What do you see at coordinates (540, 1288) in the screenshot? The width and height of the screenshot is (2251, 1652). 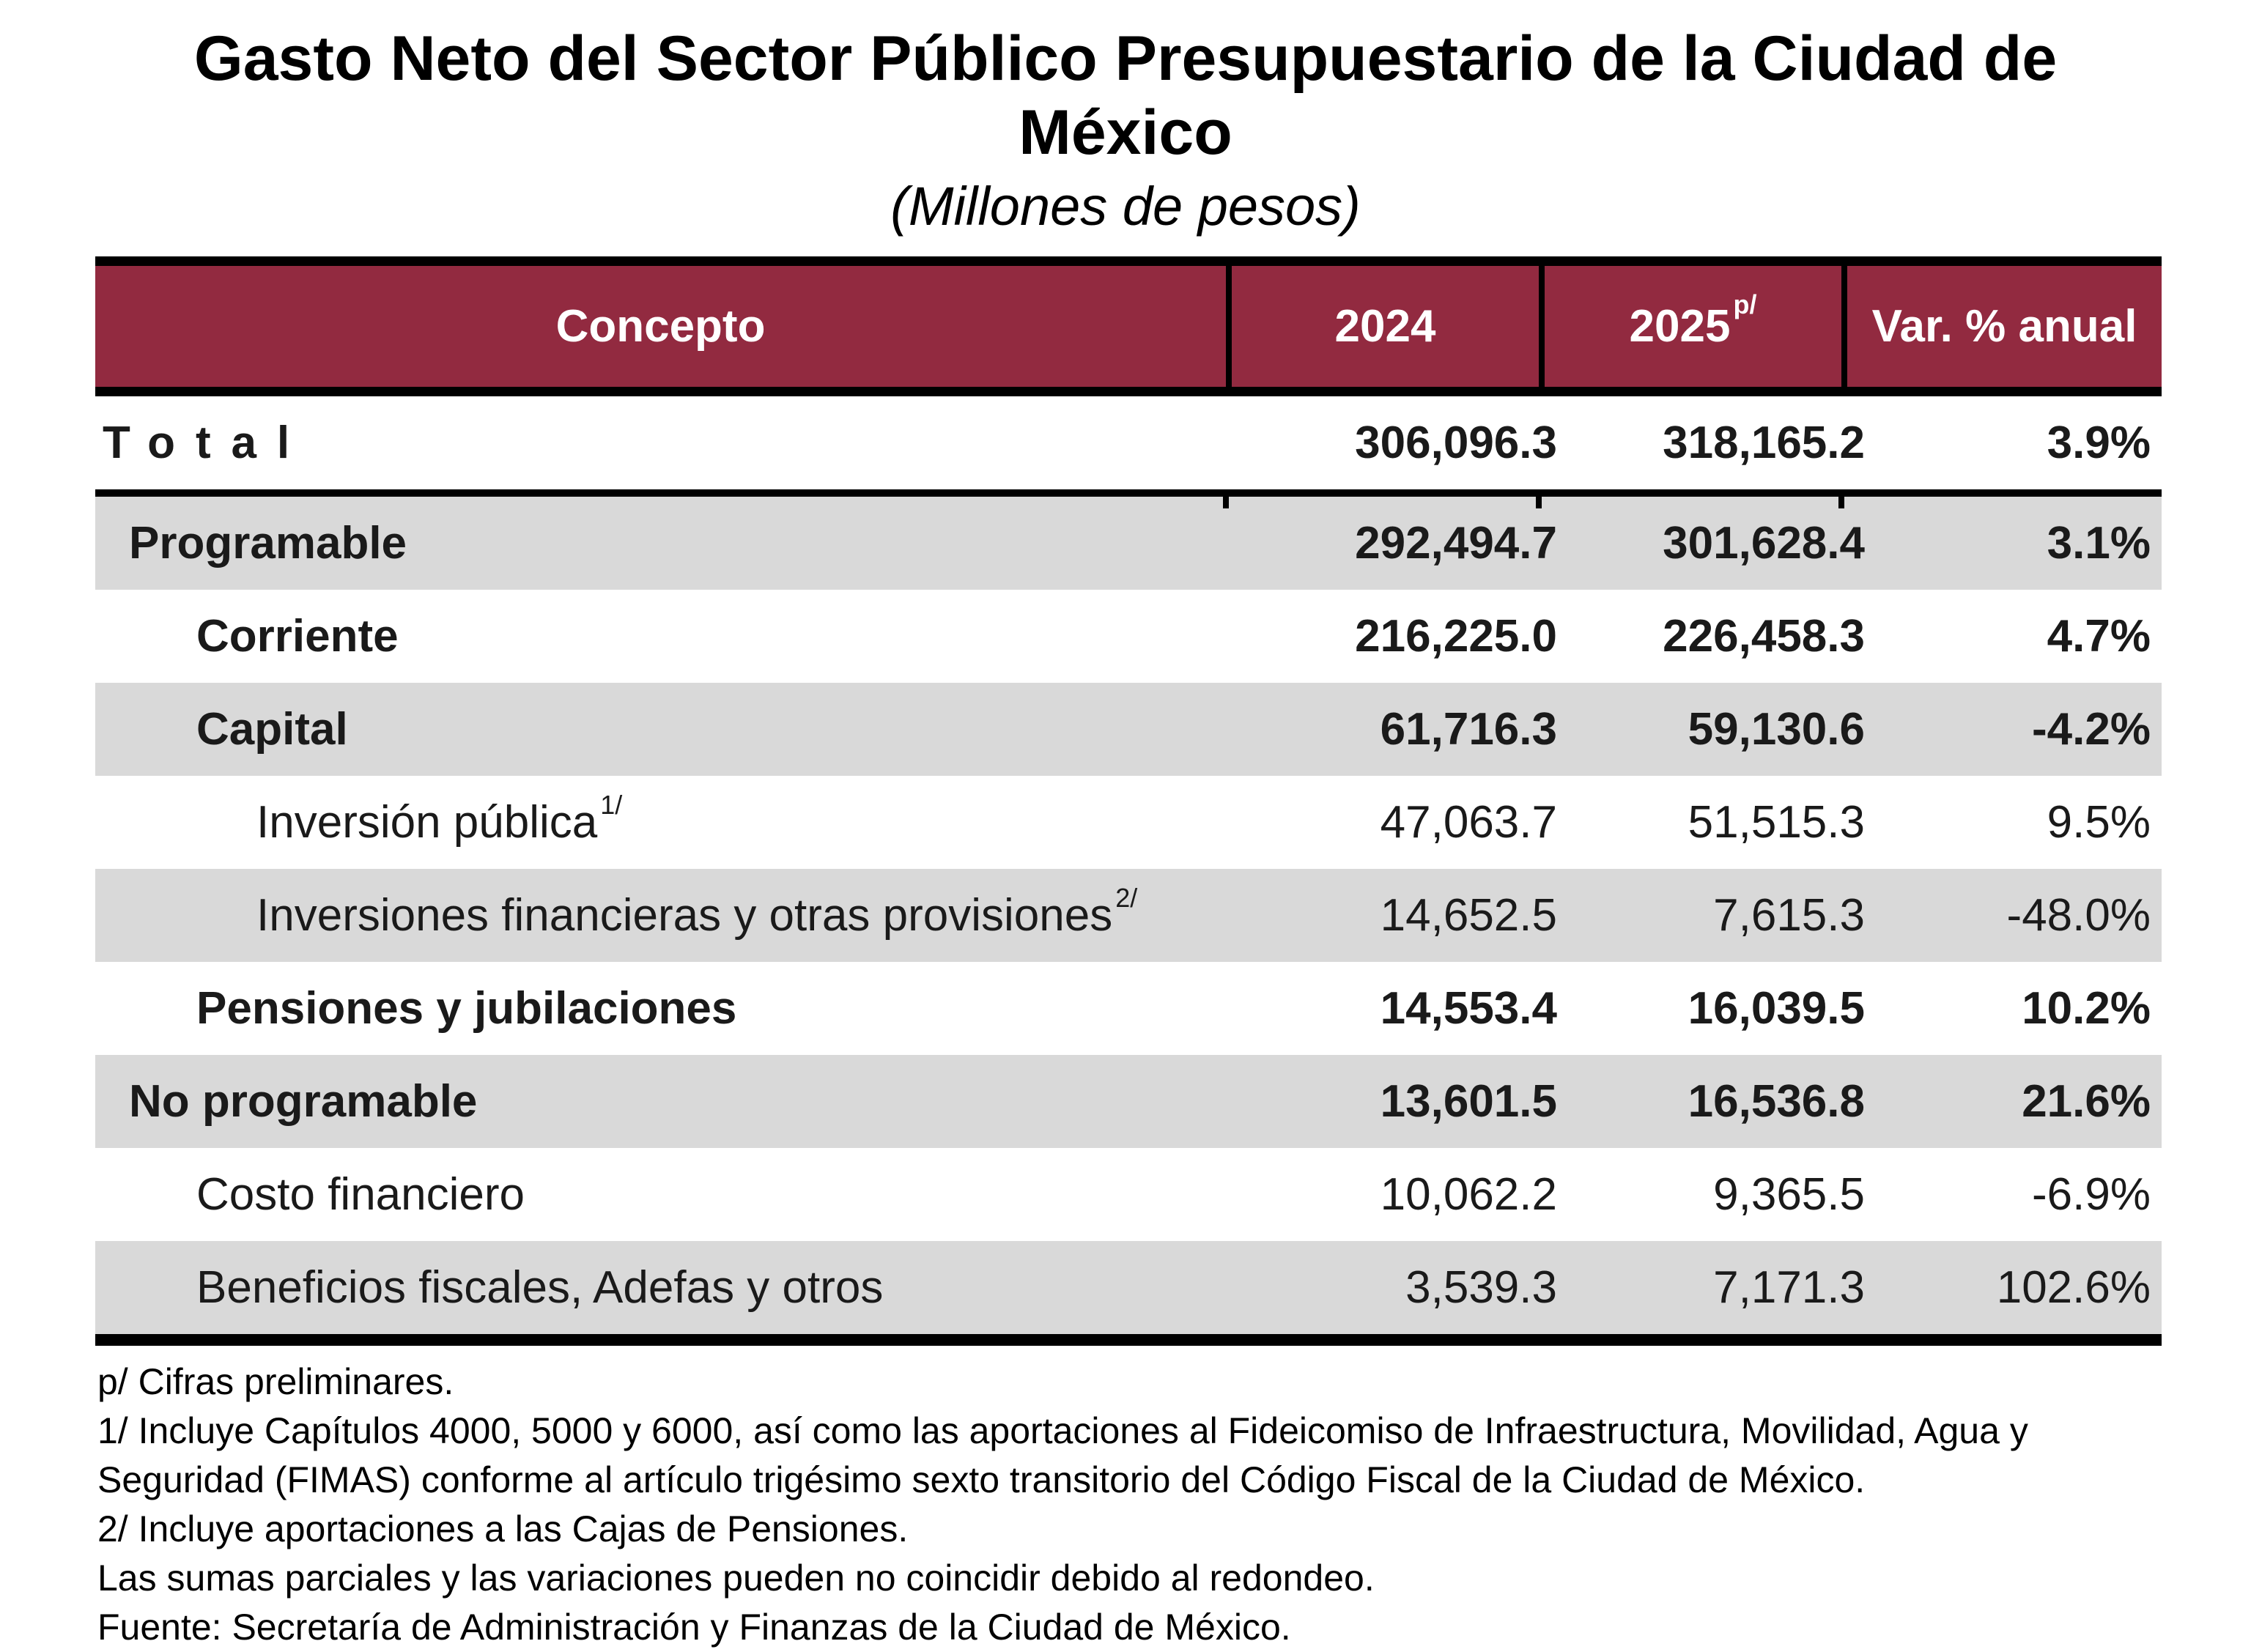 I see `row-label: Beneficios fiscales, Adefas y otros` at bounding box center [540, 1288].